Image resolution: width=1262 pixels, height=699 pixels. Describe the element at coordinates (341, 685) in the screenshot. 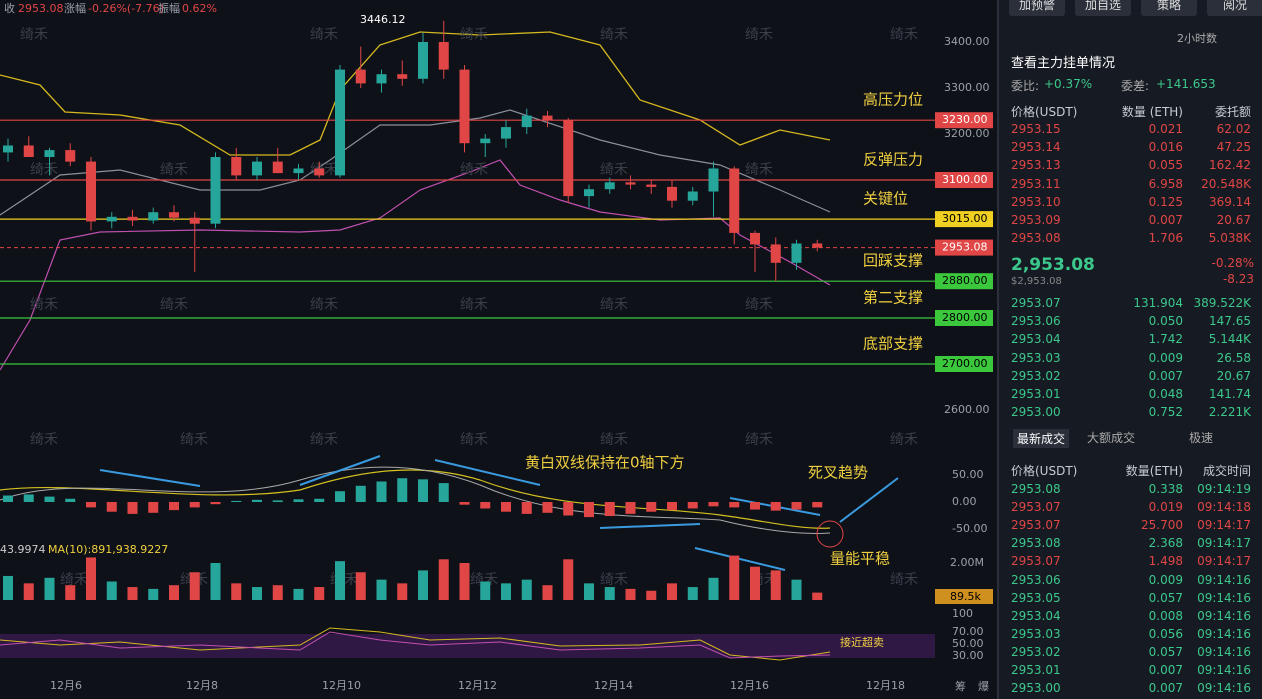

I see `x-label: 12月10` at that location.